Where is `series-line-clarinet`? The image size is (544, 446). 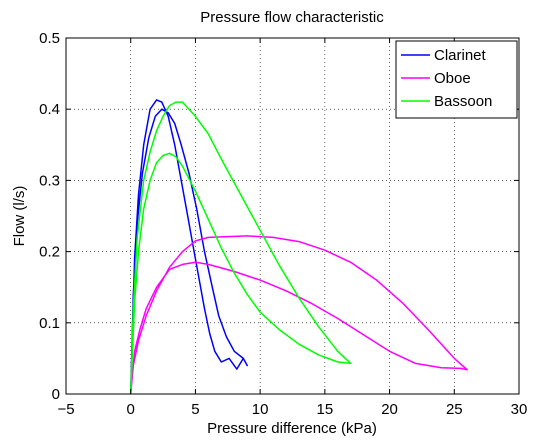
series-line-clarinet is located at coordinates (188, 247).